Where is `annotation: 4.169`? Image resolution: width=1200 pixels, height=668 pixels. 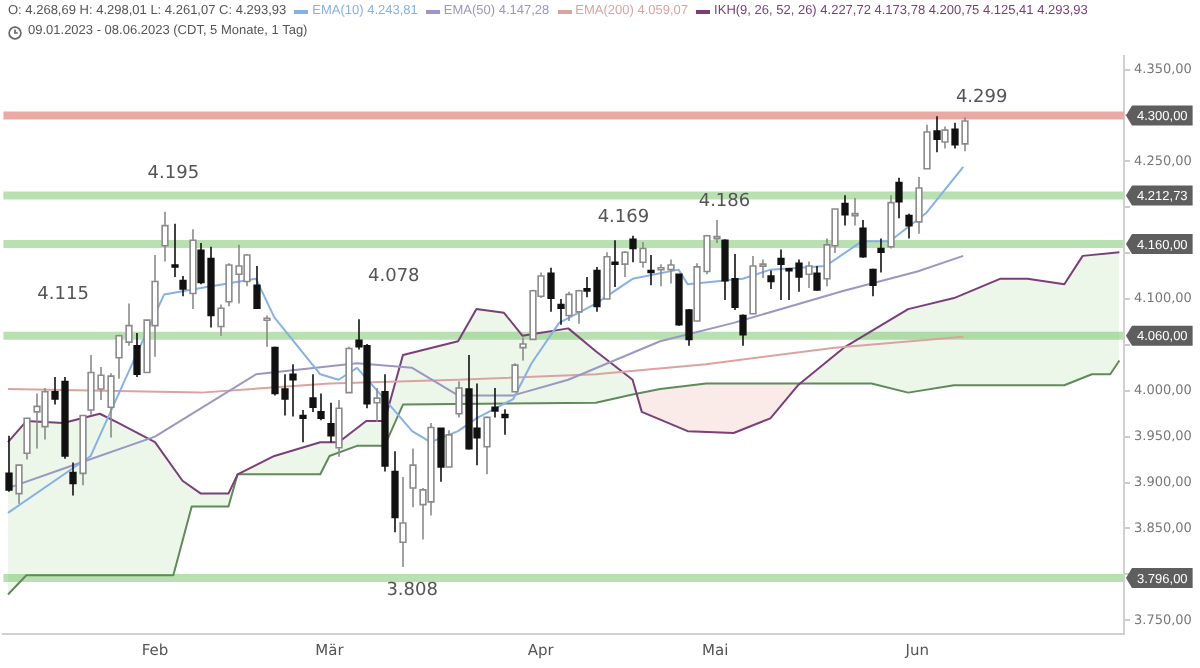 annotation: 4.169 is located at coordinates (623, 217).